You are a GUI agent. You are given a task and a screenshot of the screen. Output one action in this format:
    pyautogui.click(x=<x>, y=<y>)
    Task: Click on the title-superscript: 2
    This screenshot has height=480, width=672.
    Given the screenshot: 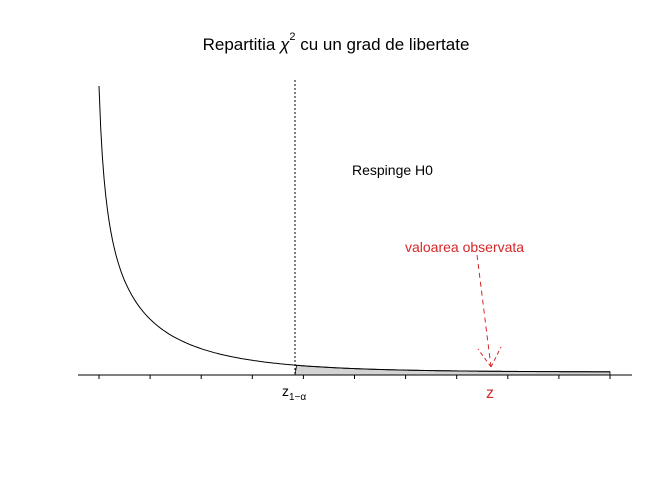 What is the action you would take?
    pyautogui.click(x=292, y=37)
    